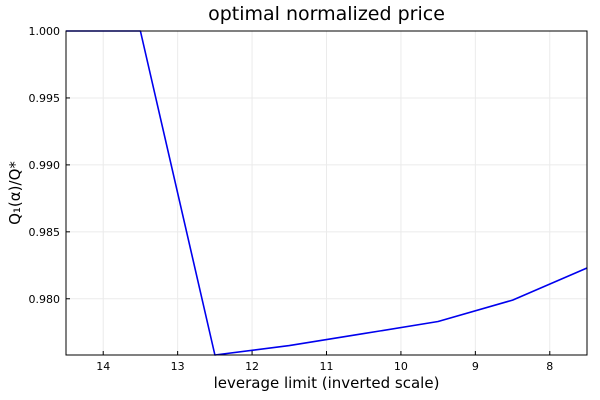 The width and height of the screenshot is (600, 400). Describe the element at coordinates (475, 366) in the screenshot. I see `x-tick-label: 9` at that location.